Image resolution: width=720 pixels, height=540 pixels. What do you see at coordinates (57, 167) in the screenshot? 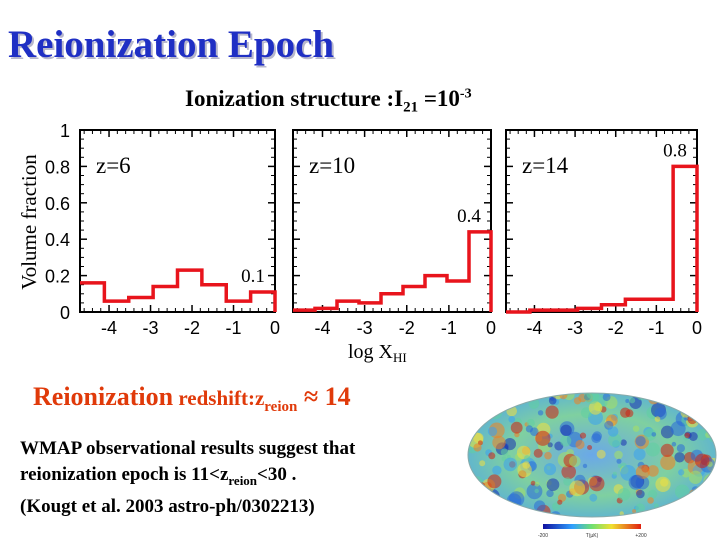
I see `y-tick-label: 0.8` at bounding box center [57, 167].